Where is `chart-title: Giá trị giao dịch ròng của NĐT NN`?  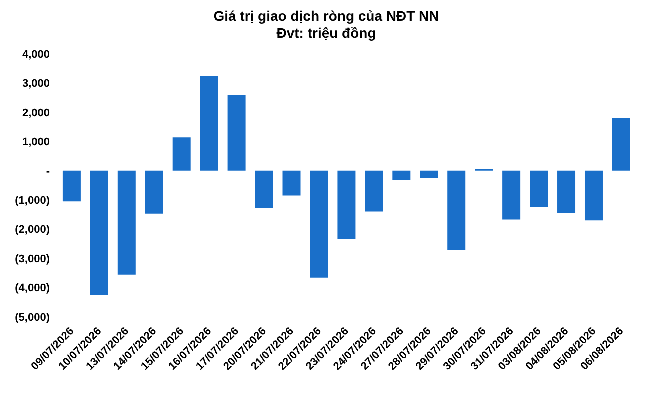 chart-title: Giá trị giao dịch ròng của NĐT NN is located at coordinates (326, 16).